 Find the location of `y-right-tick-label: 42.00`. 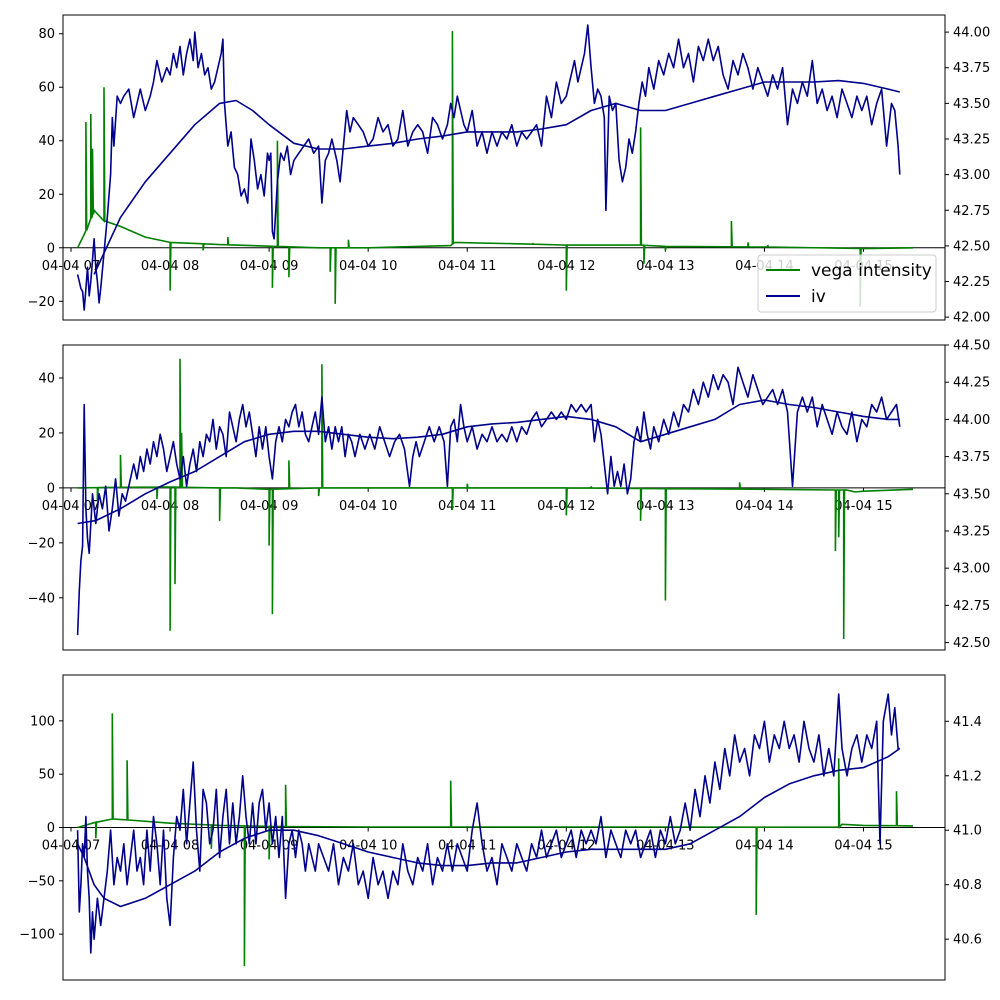

y-right-tick-label: 42.00 is located at coordinates (971, 318).